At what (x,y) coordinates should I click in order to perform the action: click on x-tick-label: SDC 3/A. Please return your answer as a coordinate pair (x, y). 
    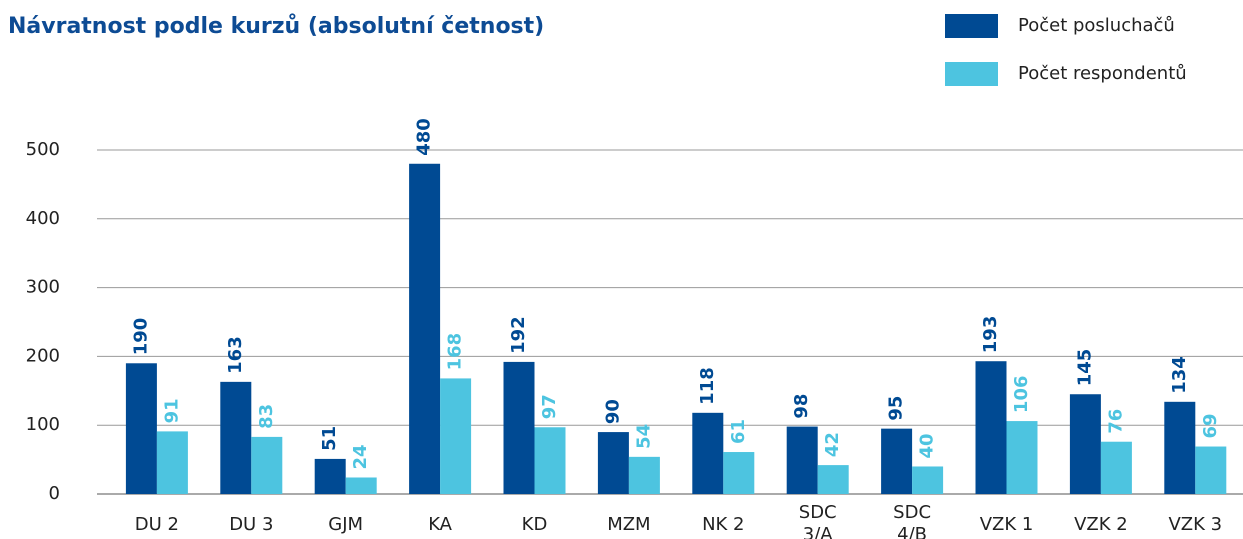
    Looking at the image, I should click on (818, 520).